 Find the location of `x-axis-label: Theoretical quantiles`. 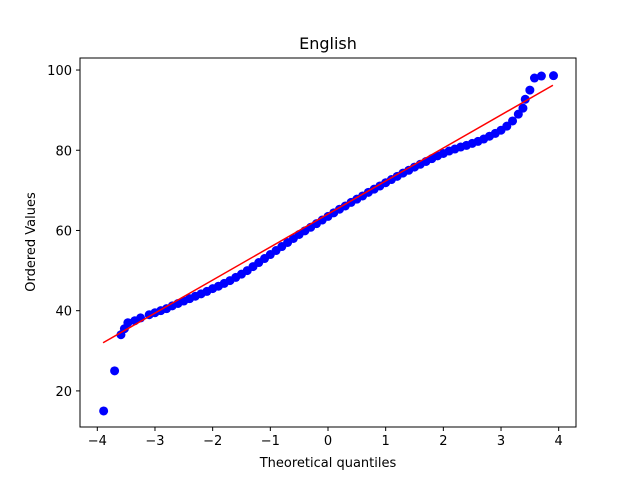

x-axis-label: Theoretical quantiles is located at coordinates (328, 463).